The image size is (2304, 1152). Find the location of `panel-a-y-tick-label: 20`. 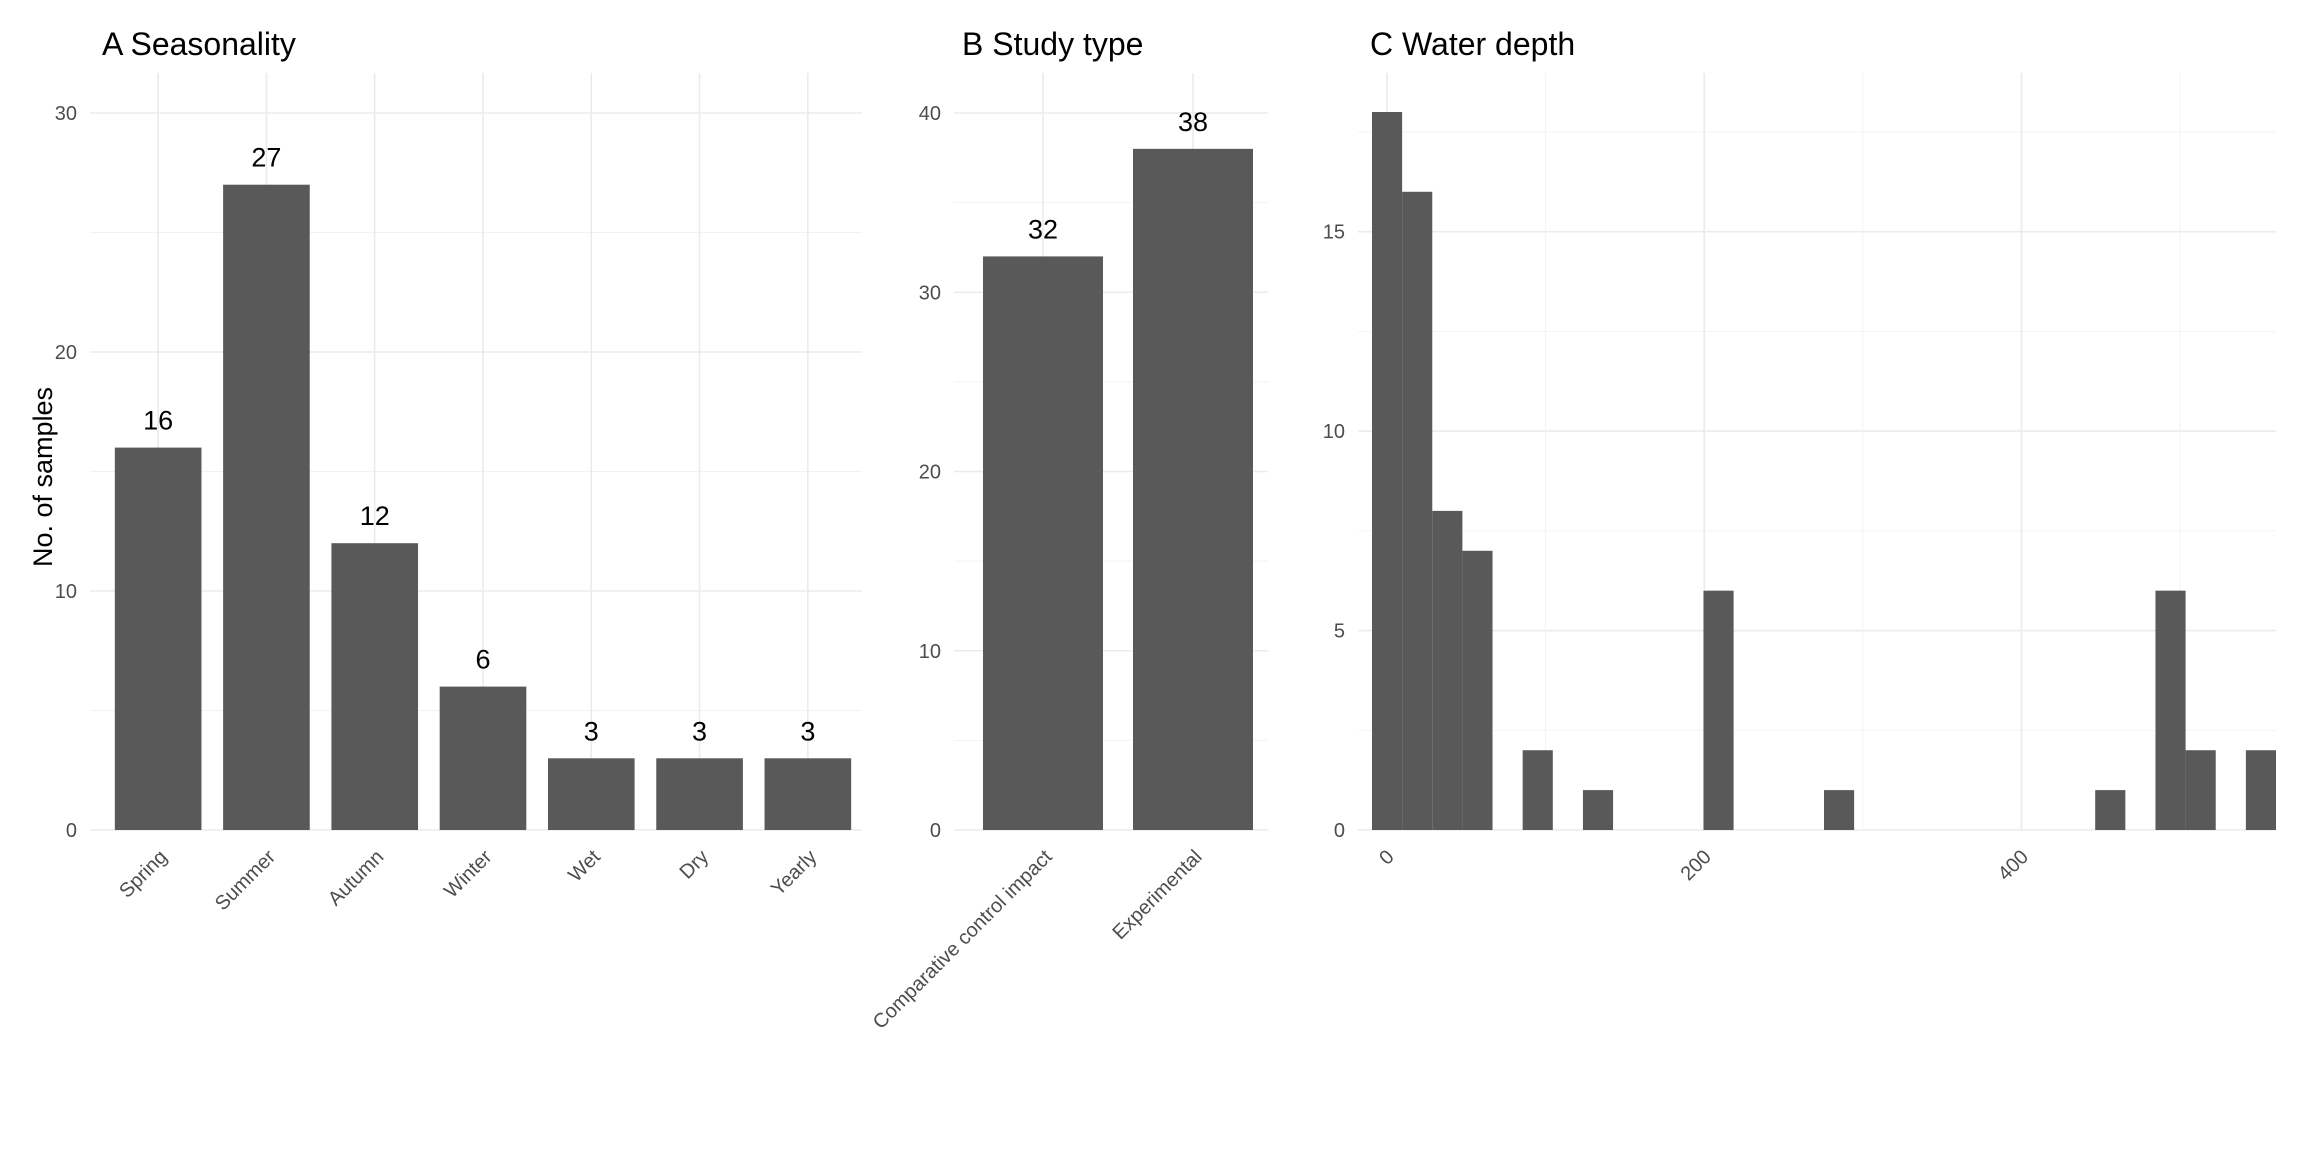

panel-a-y-tick-label: 20 is located at coordinates (66, 353).